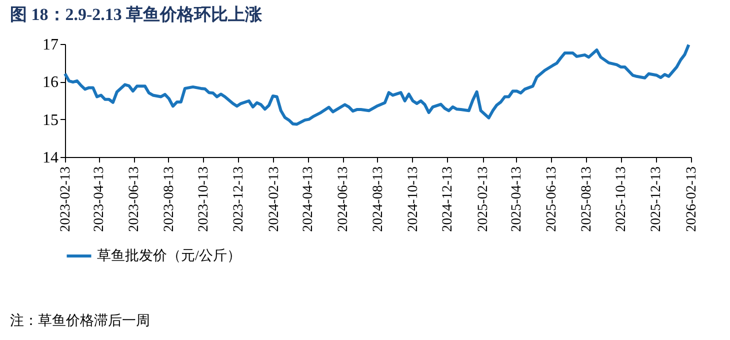 This screenshot has width=730, height=340. What do you see at coordinates (656, 199) in the screenshot?
I see `x-tick-label: 2025-12-13` at bounding box center [656, 199].